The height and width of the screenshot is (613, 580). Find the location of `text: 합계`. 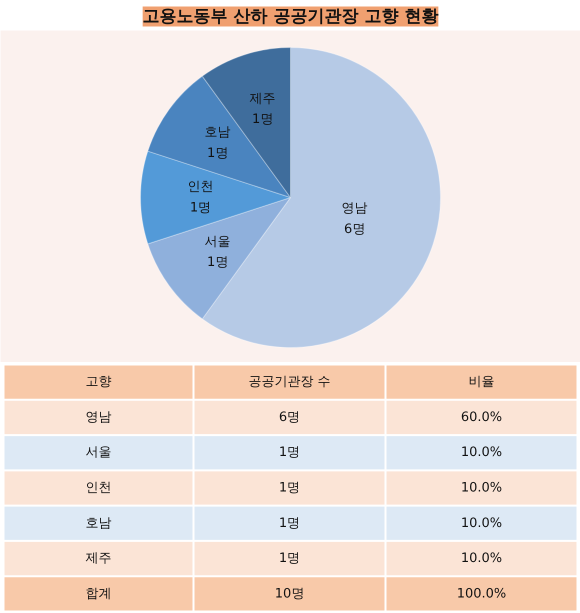

text: 합계 is located at coordinates (99, 594).